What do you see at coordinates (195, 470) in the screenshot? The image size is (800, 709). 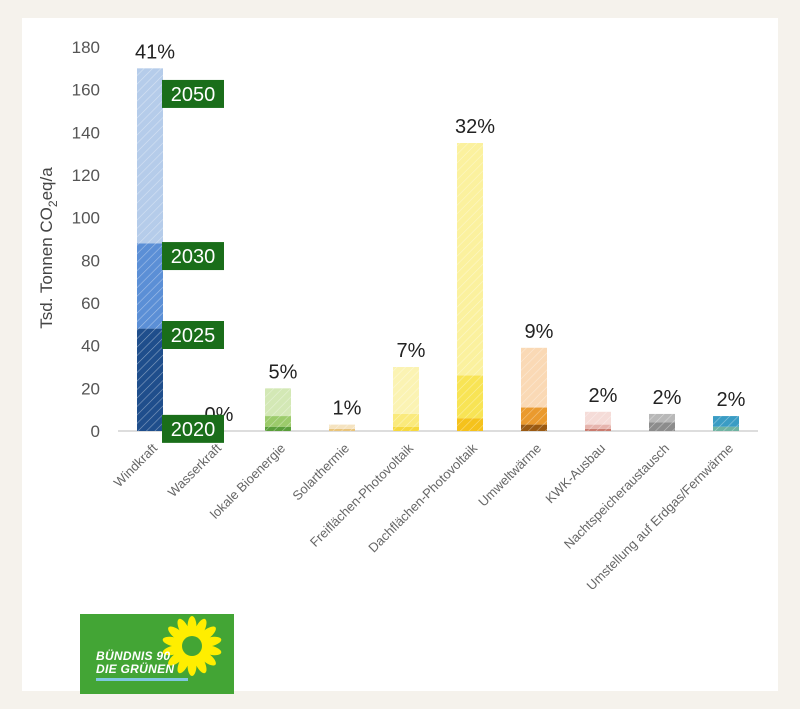 I see `category-label: Wasserkraft` at bounding box center [195, 470].